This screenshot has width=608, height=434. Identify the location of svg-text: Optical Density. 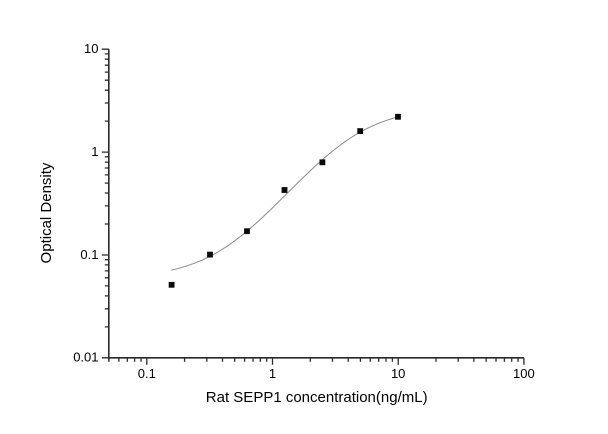
(46, 212).